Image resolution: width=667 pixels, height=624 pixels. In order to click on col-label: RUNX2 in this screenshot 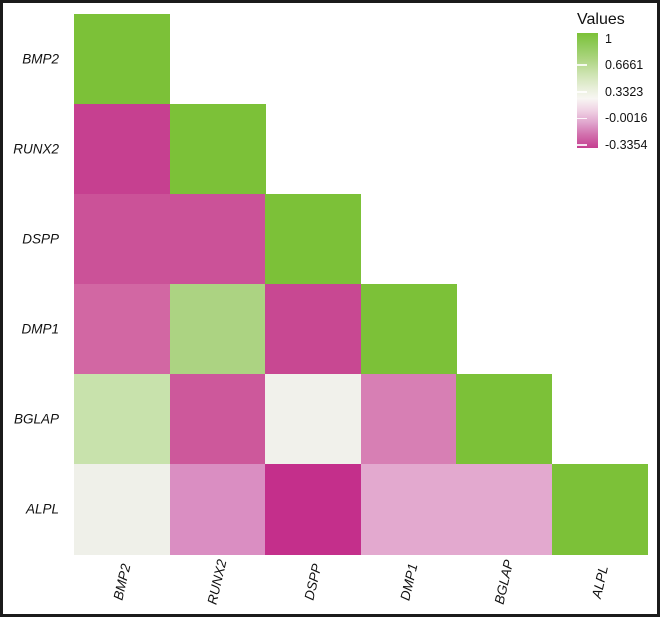, I will do `click(217, 582)`.